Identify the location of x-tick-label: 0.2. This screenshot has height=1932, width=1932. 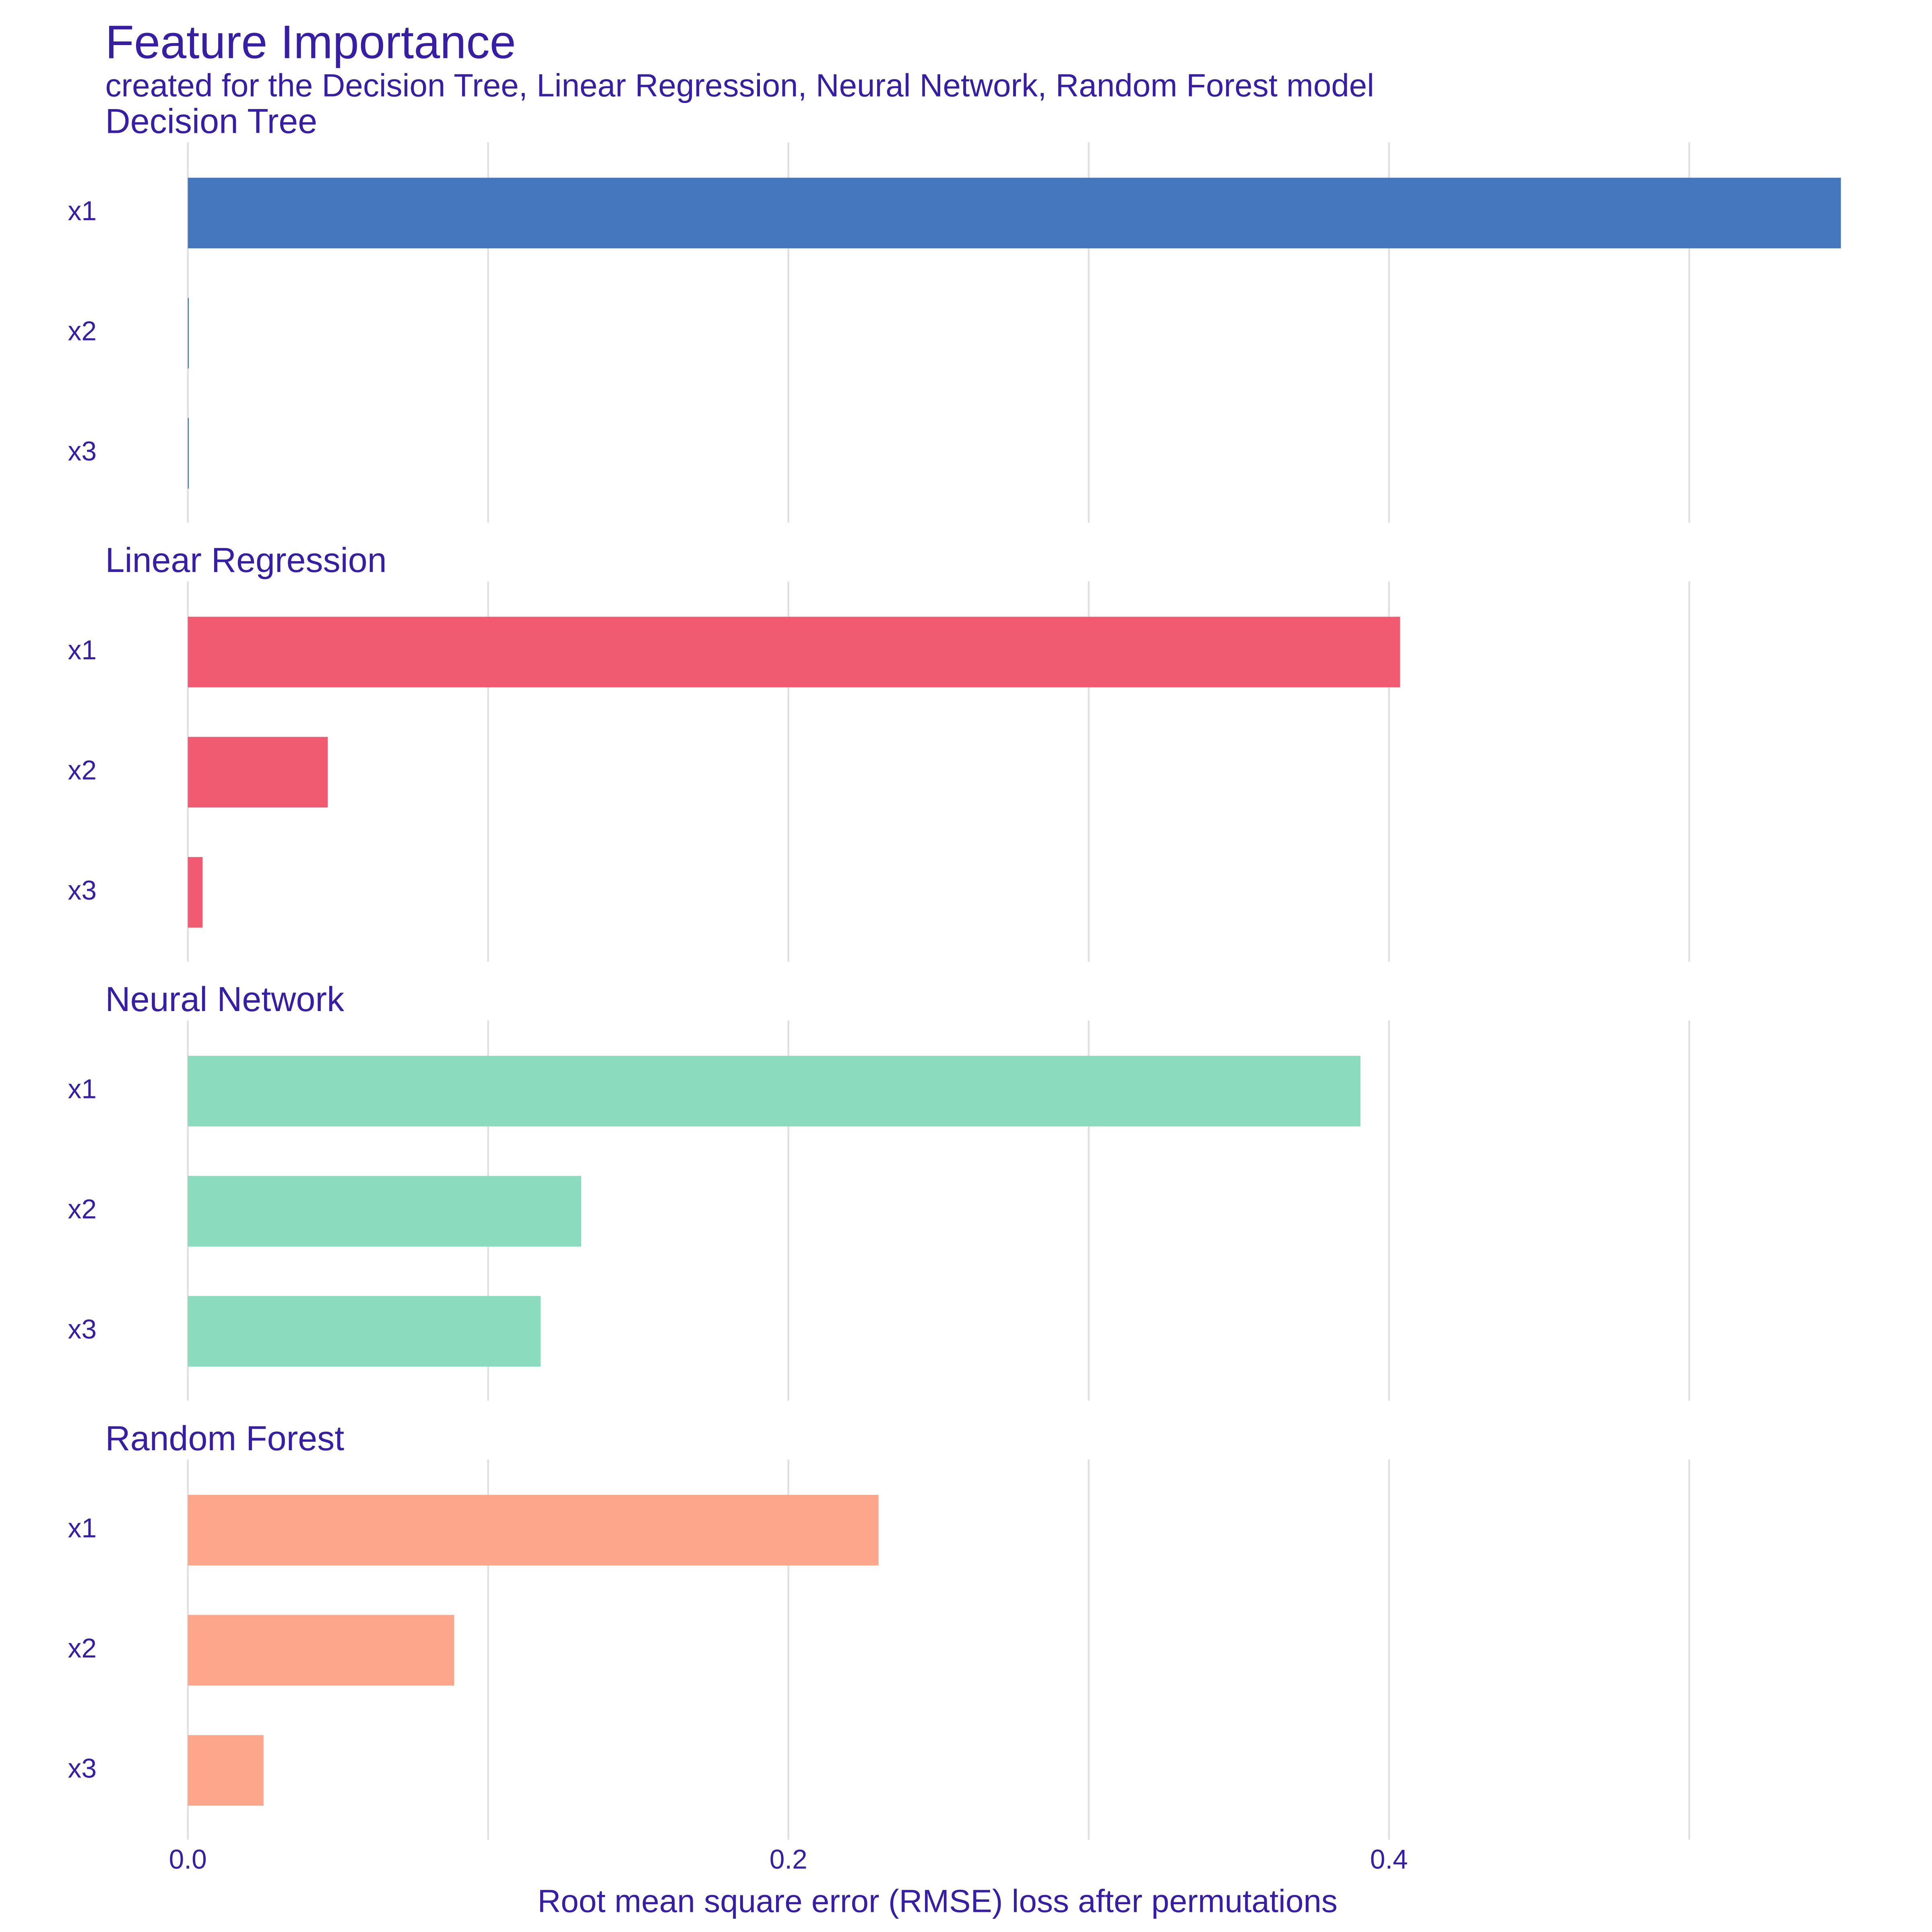
(788, 1859).